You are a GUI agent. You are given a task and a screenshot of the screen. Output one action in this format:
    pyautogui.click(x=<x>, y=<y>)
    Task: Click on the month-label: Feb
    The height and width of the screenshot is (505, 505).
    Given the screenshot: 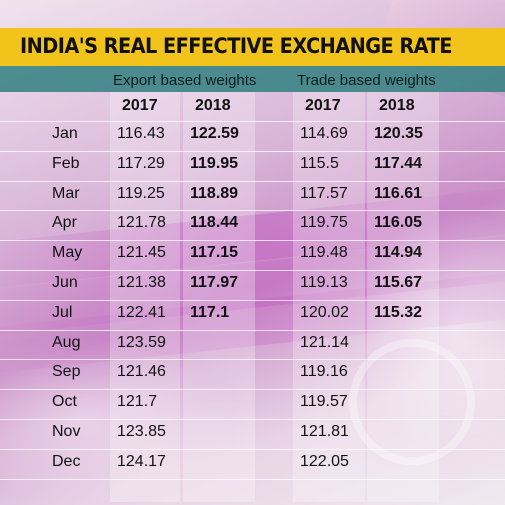 What is the action you would take?
    pyautogui.click(x=66, y=163)
    